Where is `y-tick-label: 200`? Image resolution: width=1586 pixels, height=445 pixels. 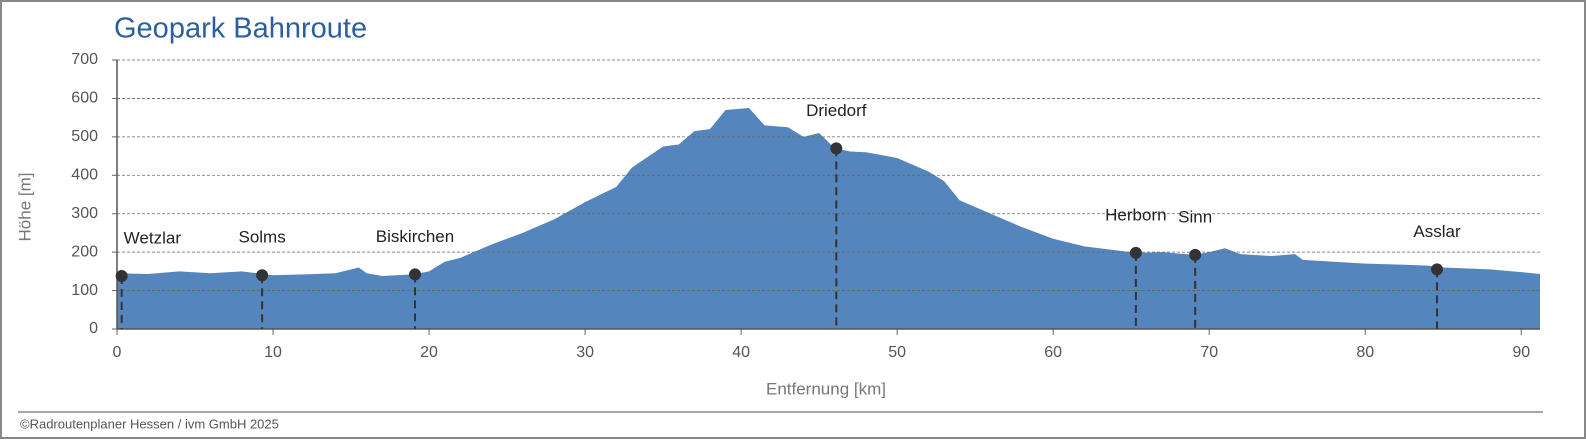
y-tick-label: 200 is located at coordinates (84, 251).